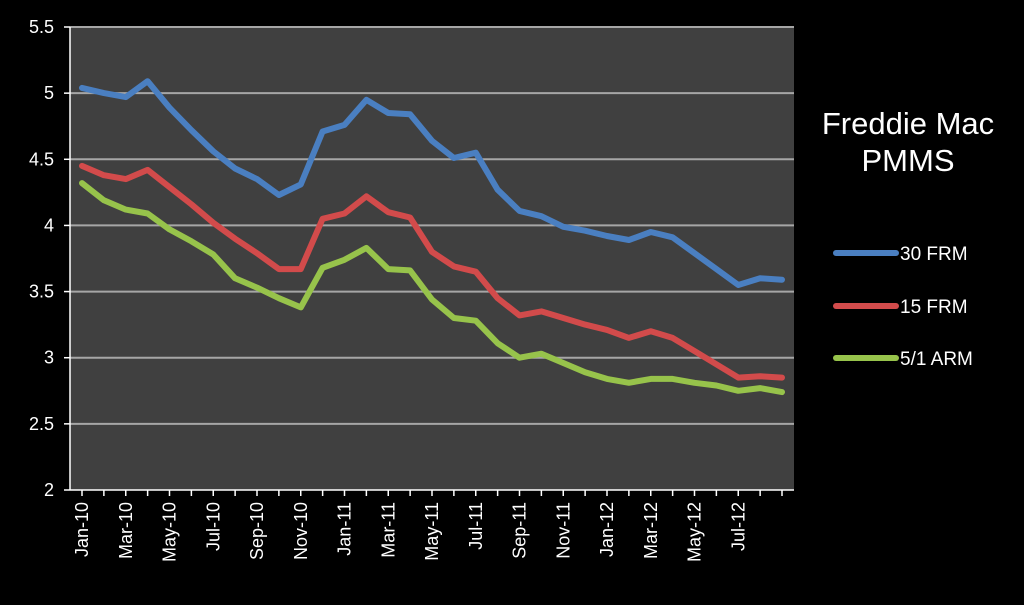  What do you see at coordinates (49, 358) in the screenshot?
I see `y-tick-label: 3` at bounding box center [49, 358].